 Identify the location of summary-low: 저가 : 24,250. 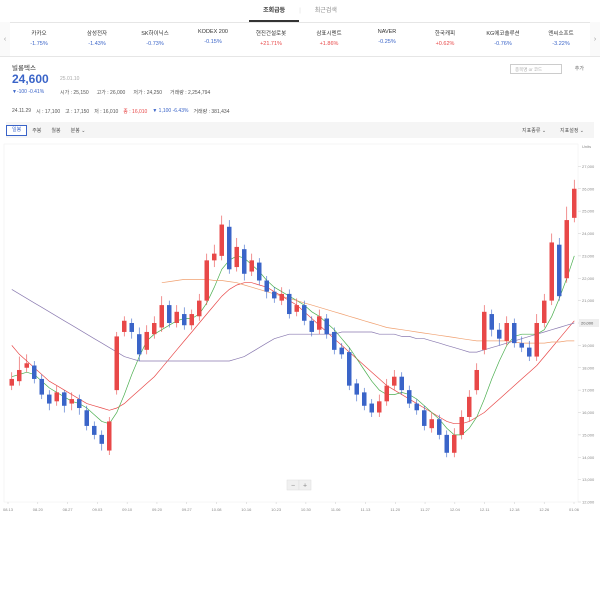
(148, 93).